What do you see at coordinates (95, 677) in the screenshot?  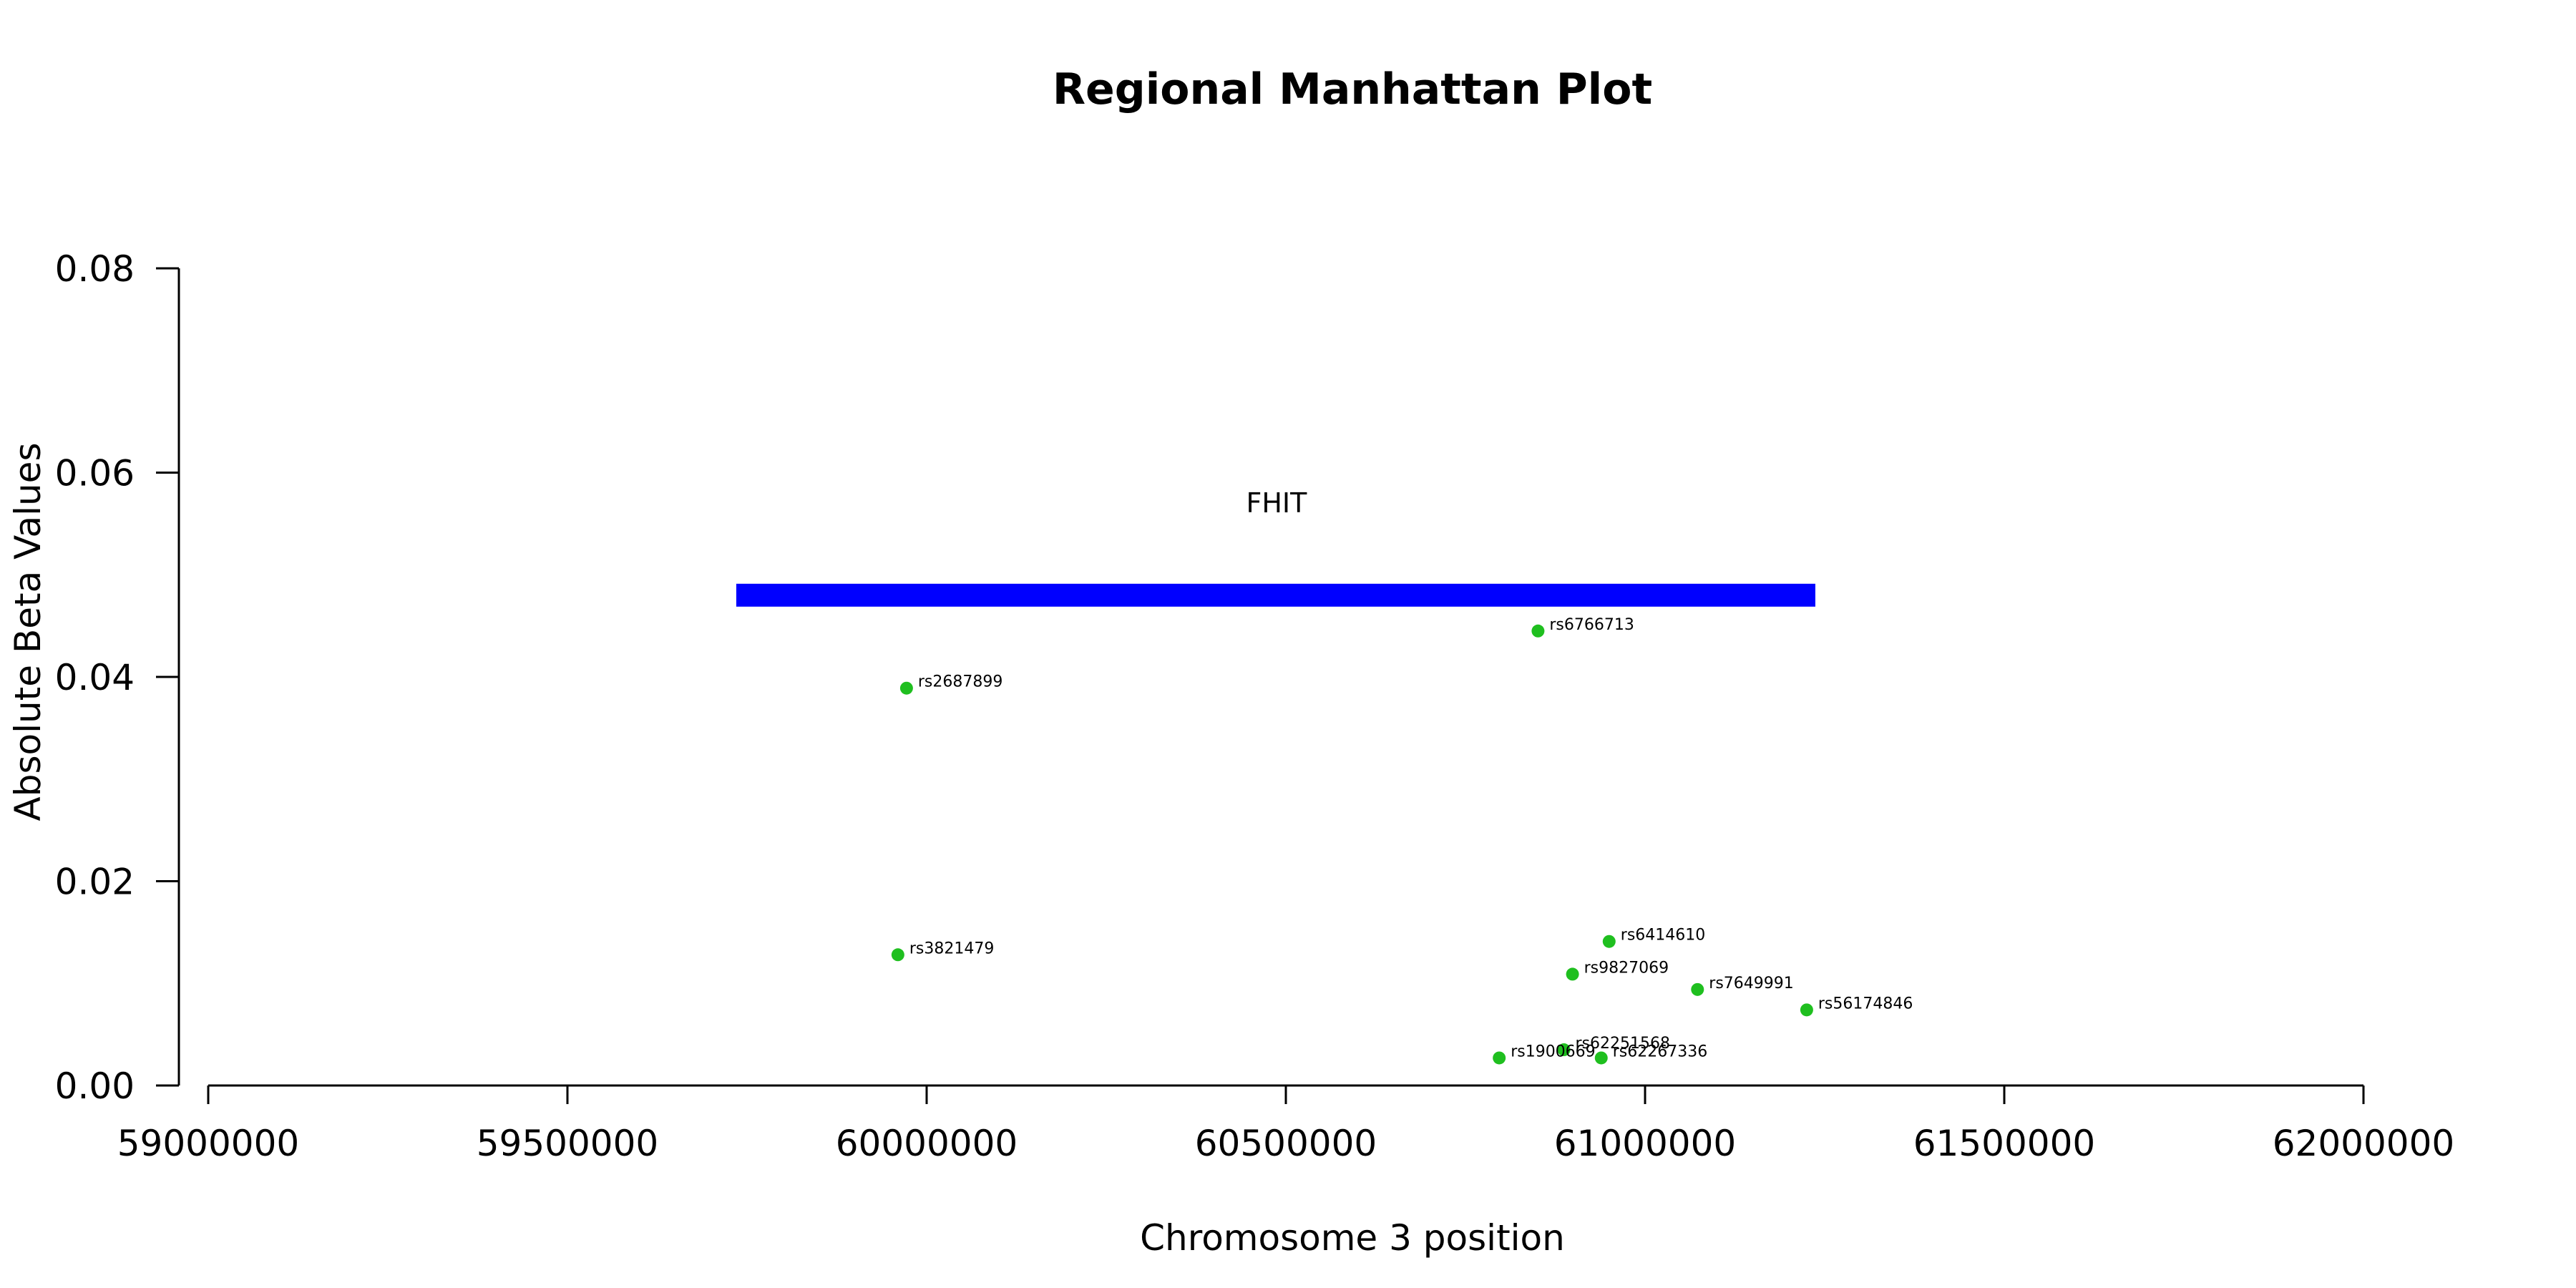 I see `y-tick-label: 0.04` at bounding box center [95, 677].